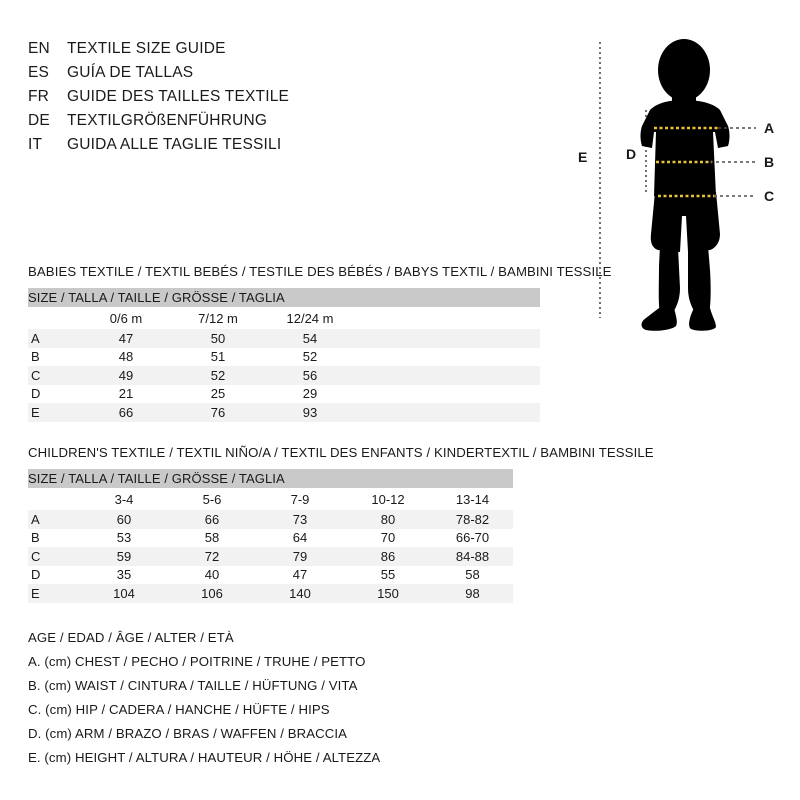 Image resolution: width=800 pixels, height=800 pixels. I want to click on cell-value: 98, so click(472, 593).